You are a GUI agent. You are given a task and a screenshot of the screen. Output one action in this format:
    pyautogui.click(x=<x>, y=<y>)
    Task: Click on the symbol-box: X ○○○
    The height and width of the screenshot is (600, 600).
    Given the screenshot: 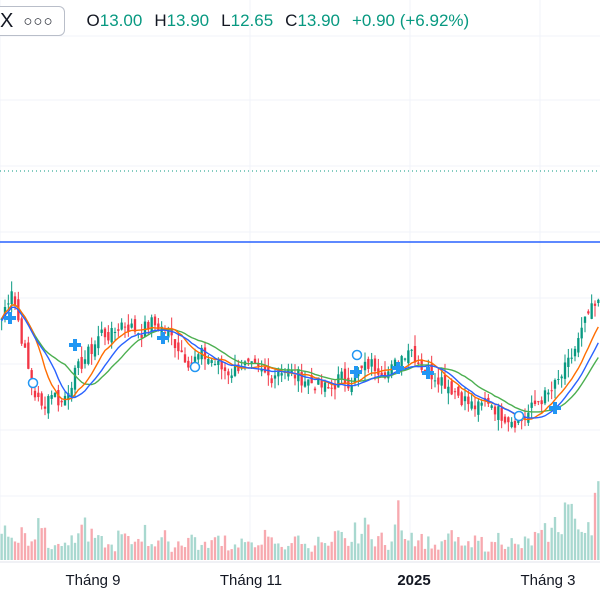 What is the action you would take?
    pyautogui.click(x=32, y=21)
    